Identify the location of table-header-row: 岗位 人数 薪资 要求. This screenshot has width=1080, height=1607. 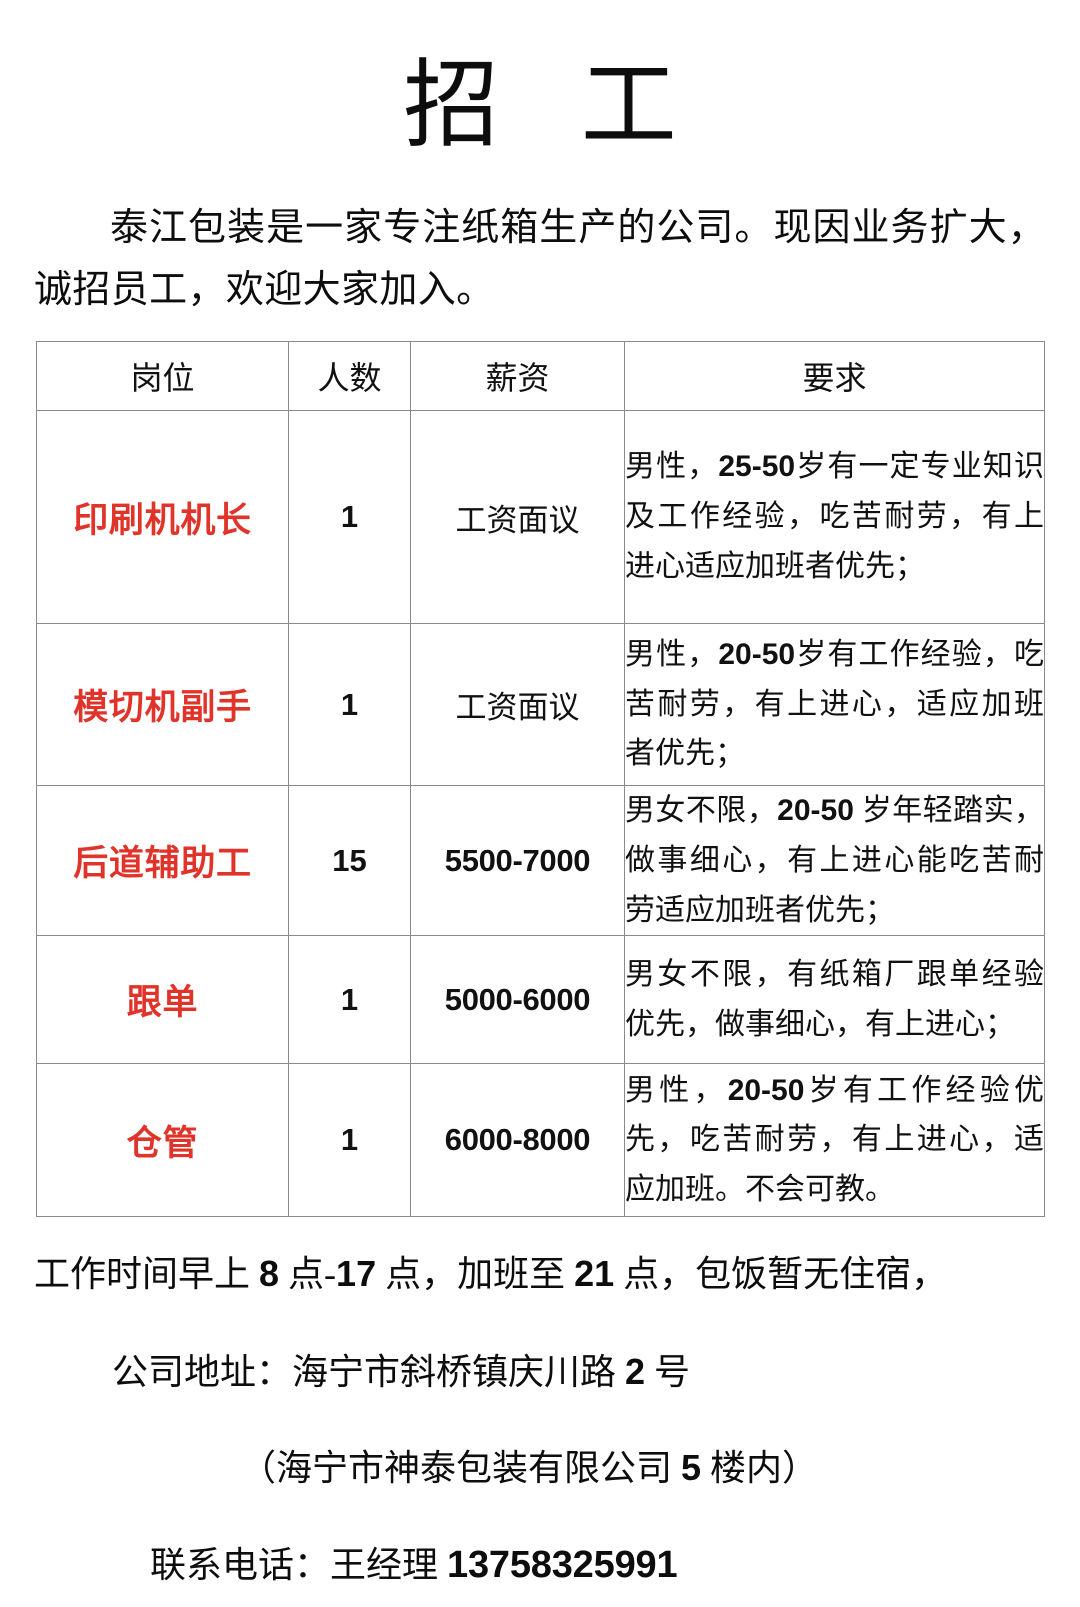
(540, 376).